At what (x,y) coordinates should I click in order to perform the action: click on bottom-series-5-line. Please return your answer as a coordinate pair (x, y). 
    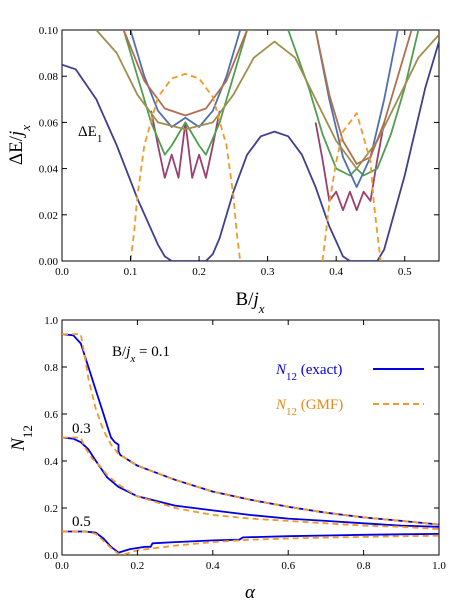
    Looking at the image, I should click on (250, 542).